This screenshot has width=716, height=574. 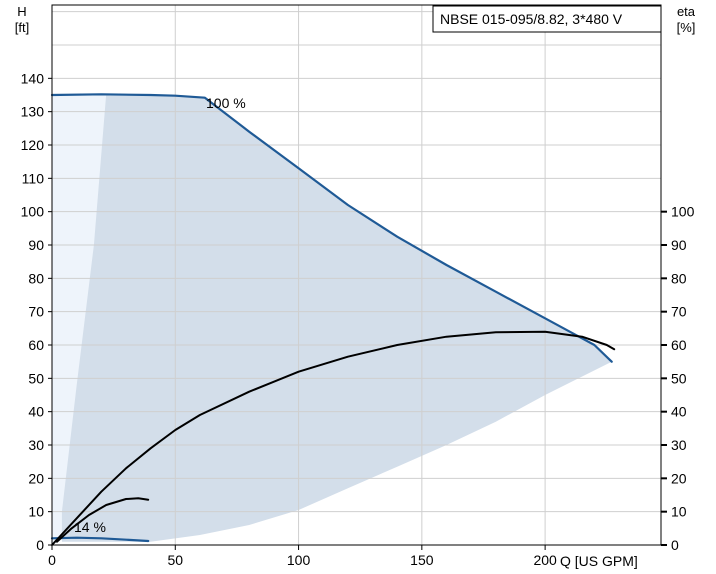 What do you see at coordinates (36, 245) in the screenshot?
I see `y-left-tick-label: 90` at bounding box center [36, 245].